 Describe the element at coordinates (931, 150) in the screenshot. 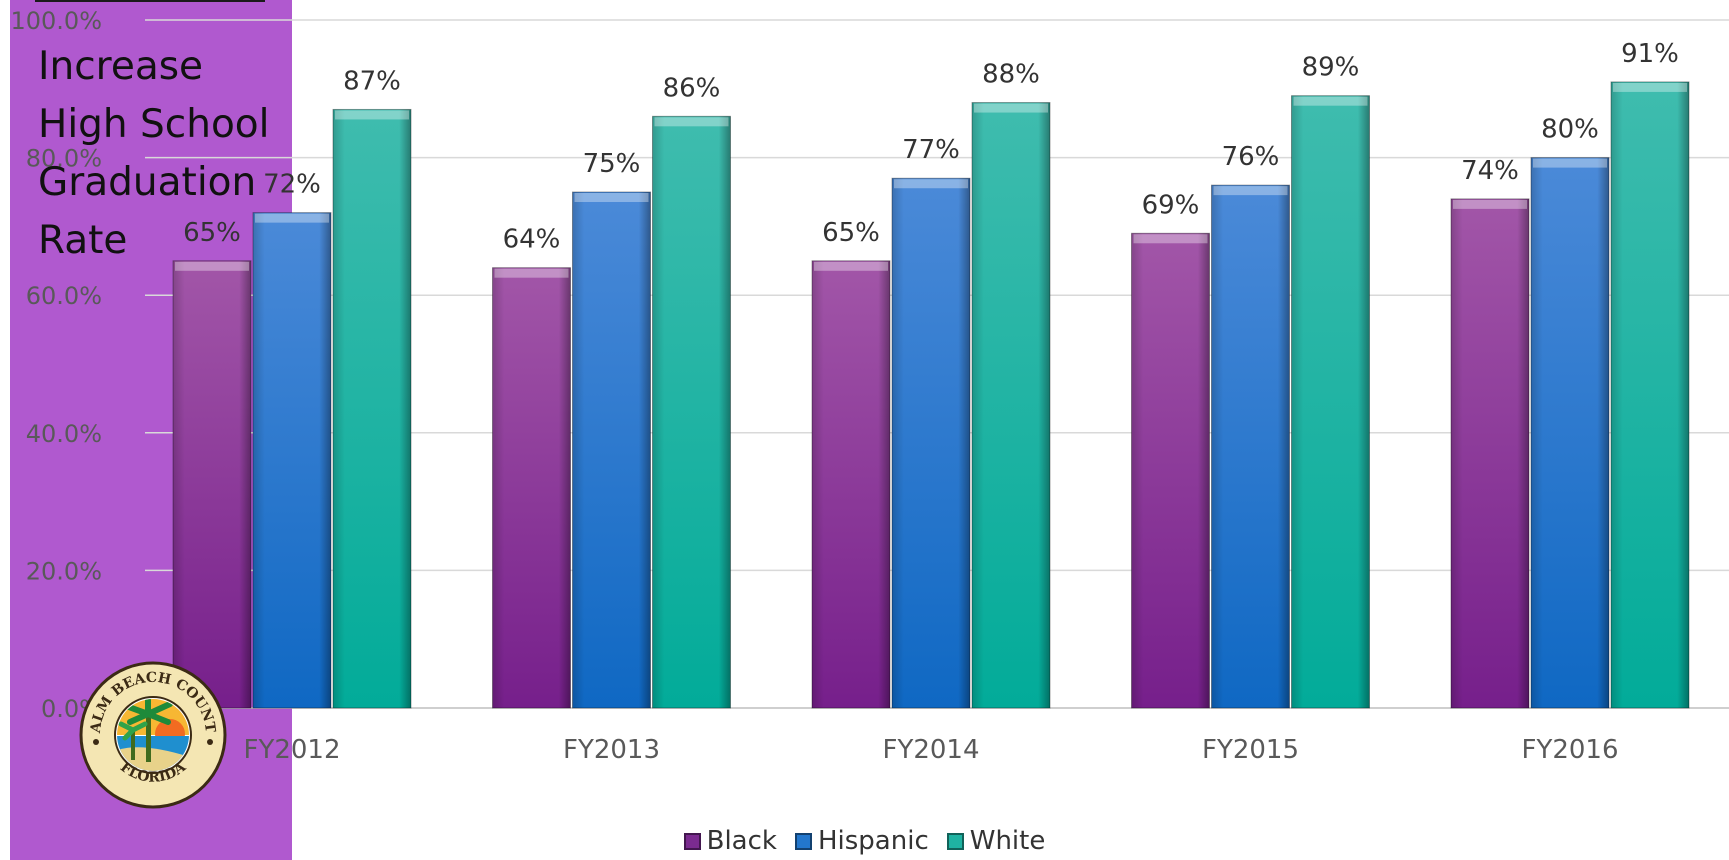

I see `data-label-hispanic: 77%` at that location.